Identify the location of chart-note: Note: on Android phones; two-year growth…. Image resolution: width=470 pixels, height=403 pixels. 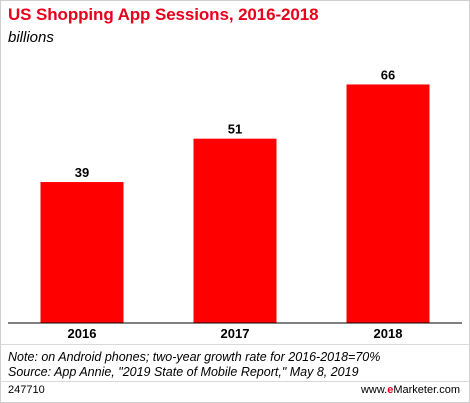
(194, 357).